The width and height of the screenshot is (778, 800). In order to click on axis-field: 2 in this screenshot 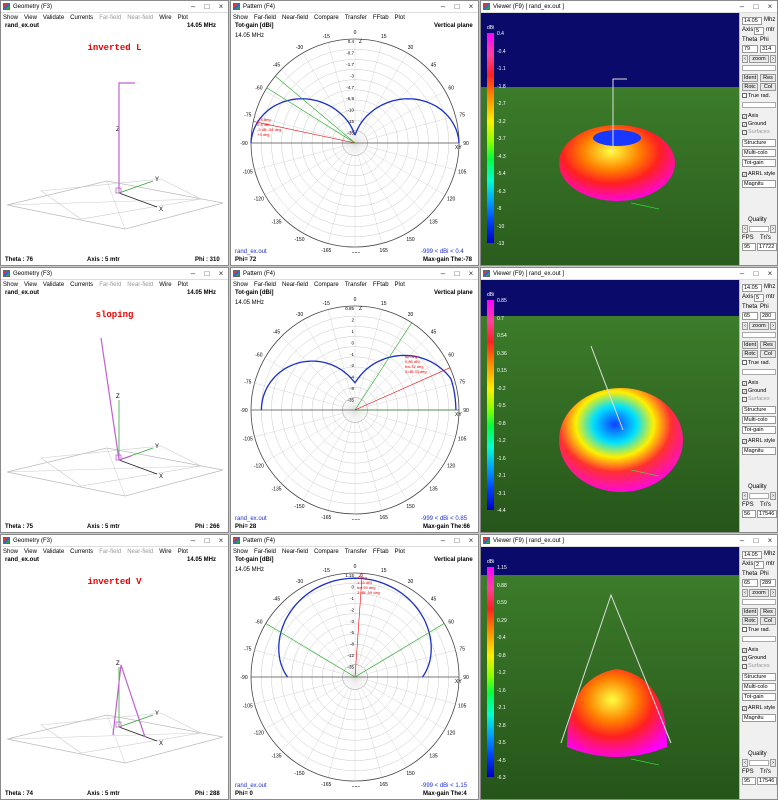, I will do `click(759, 565)`.